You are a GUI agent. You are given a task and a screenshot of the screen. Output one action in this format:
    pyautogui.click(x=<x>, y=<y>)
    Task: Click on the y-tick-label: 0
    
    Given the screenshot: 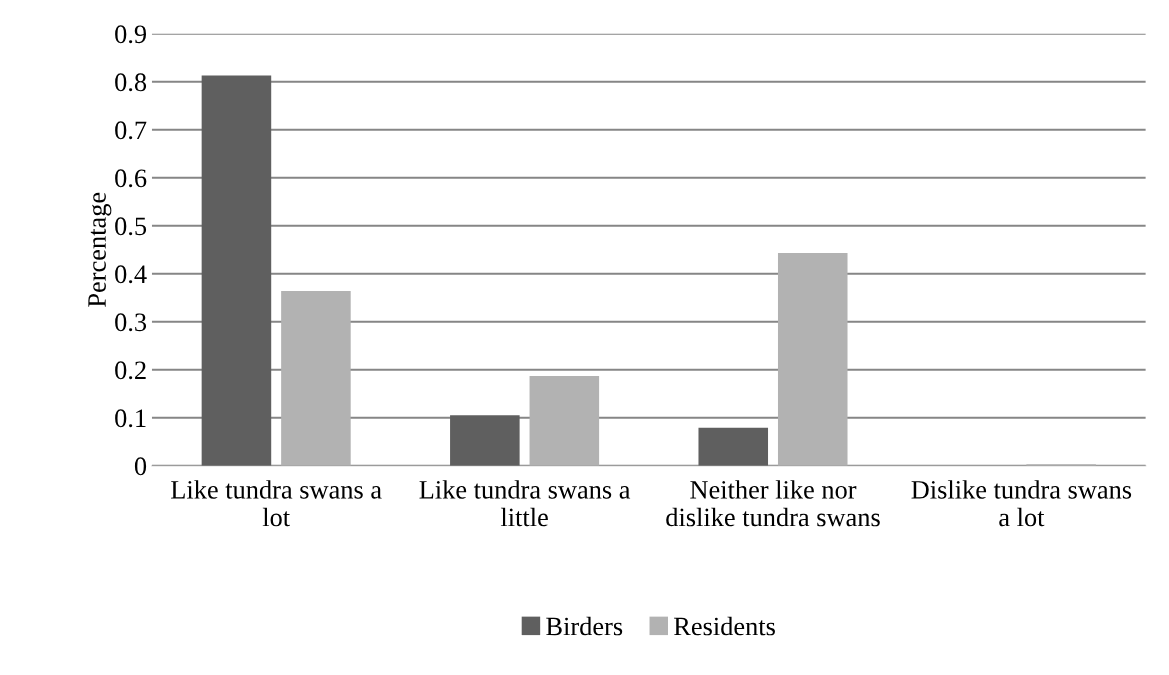 What is the action you would take?
    pyautogui.click(x=140, y=466)
    